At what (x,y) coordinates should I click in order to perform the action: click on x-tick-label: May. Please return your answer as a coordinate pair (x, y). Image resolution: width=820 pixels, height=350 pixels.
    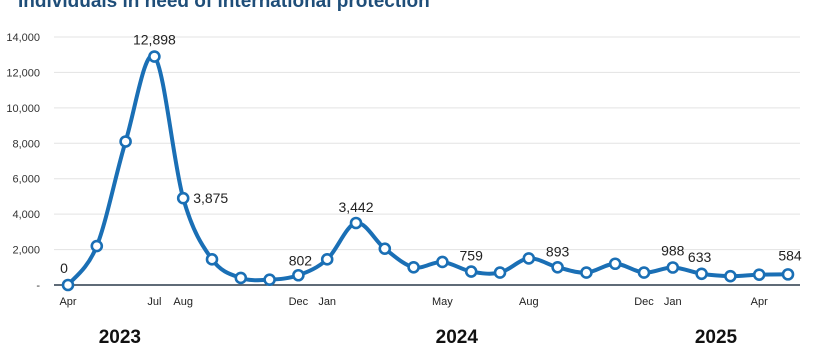
    Looking at the image, I should click on (442, 302).